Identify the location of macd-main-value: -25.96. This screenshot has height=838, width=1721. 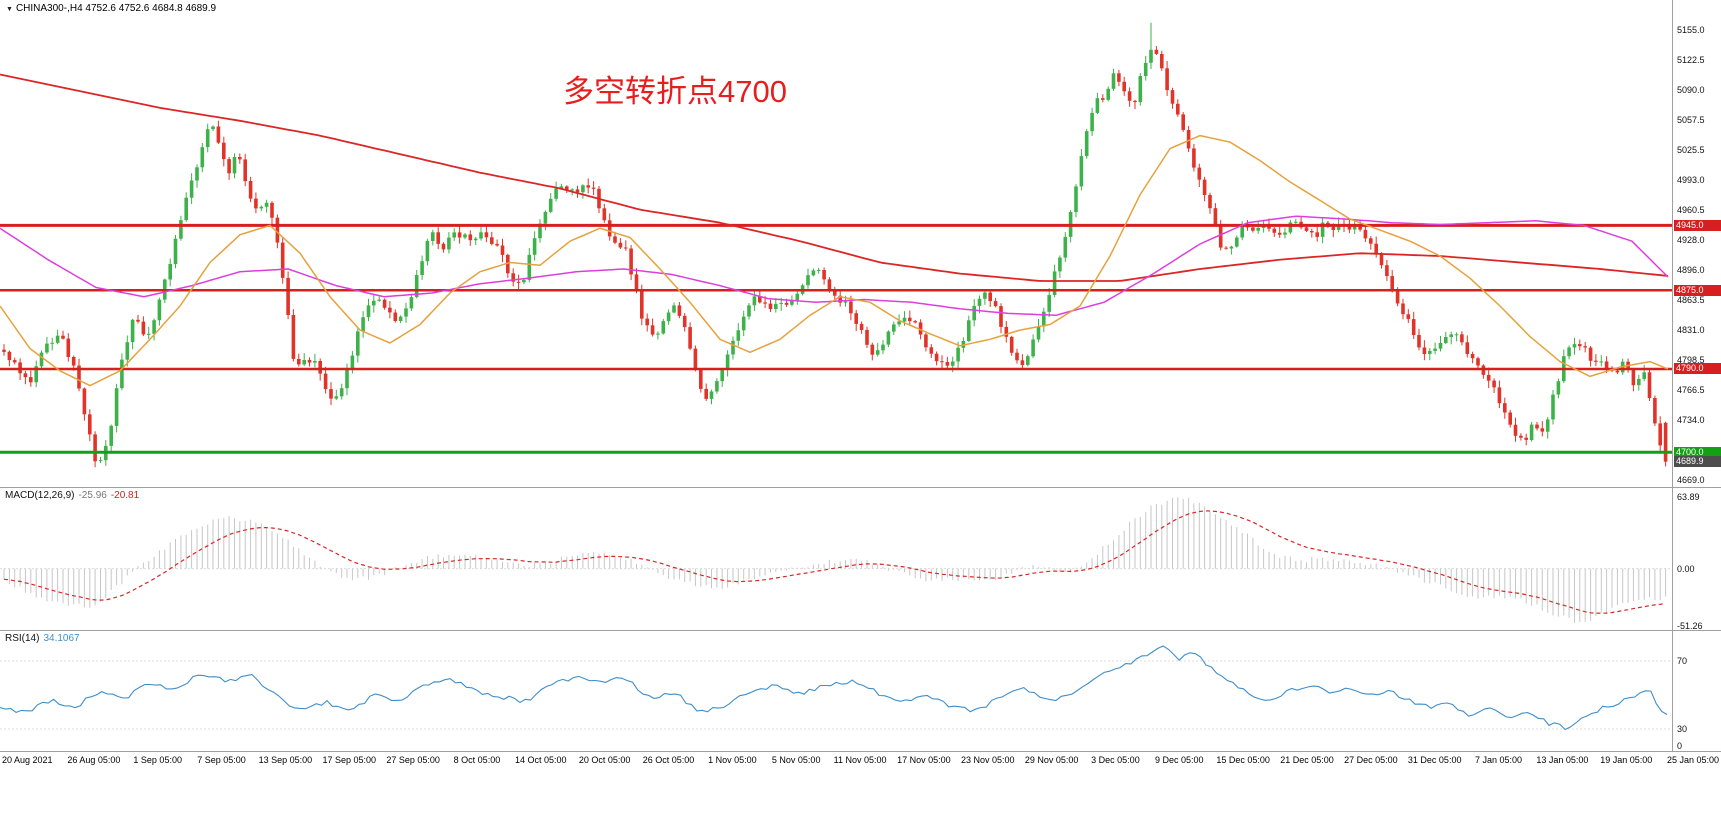
(92, 495).